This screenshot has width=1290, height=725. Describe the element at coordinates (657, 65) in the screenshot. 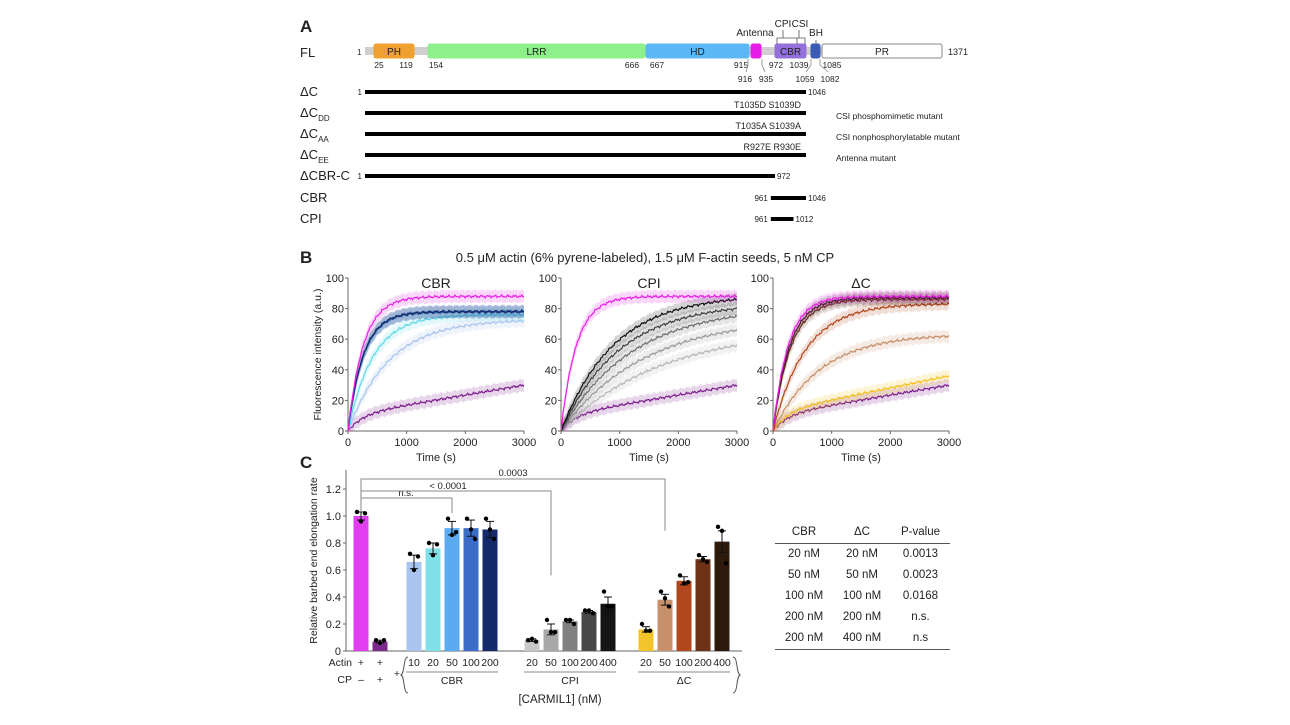

I see `position-label: 667` at that location.